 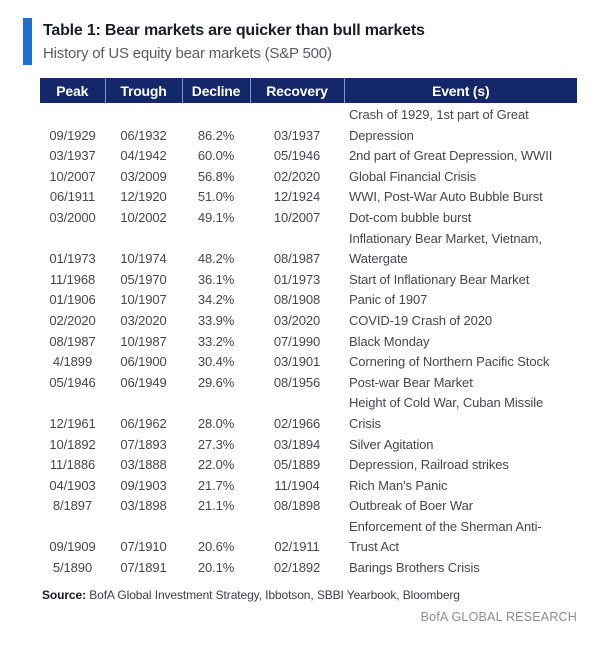 I want to click on cell-decline: 48.2%, so click(x=216, y=259).